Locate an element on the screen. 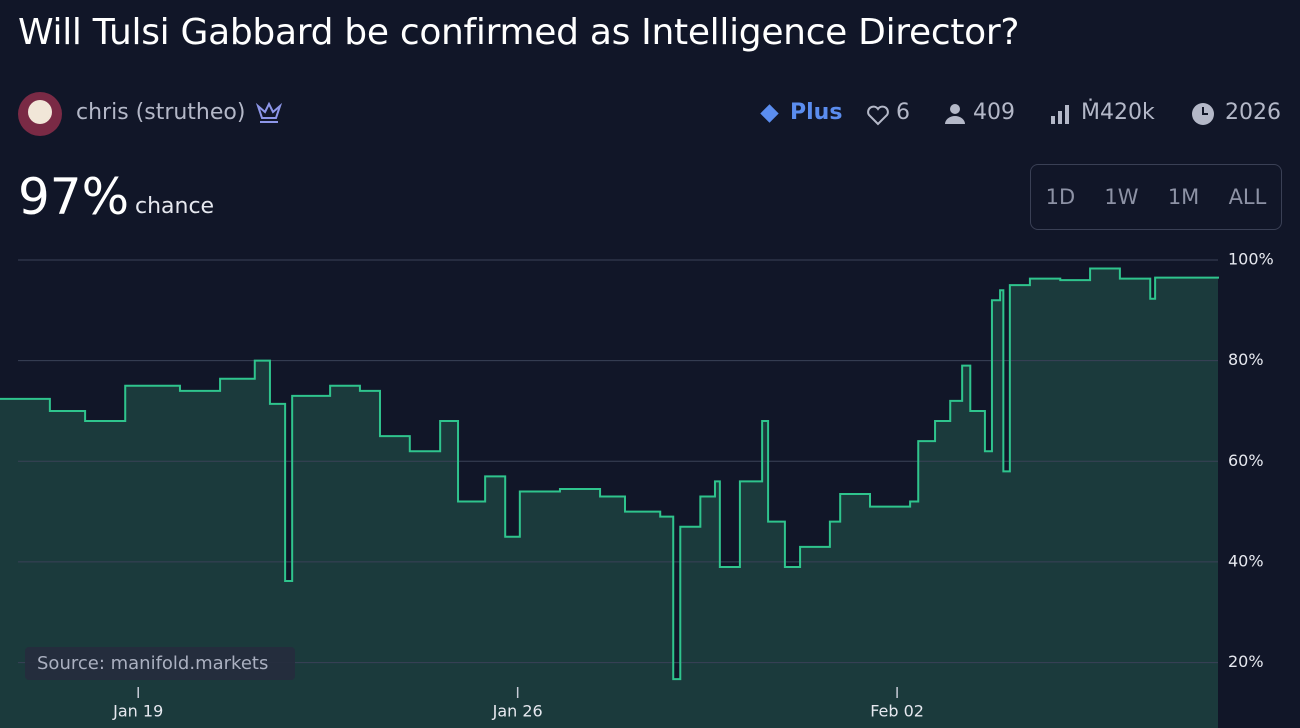 Image resolution: width=1300 pixels, height=728 pixels. volume: Ṁ420k is located at coordinates (1118, 112).